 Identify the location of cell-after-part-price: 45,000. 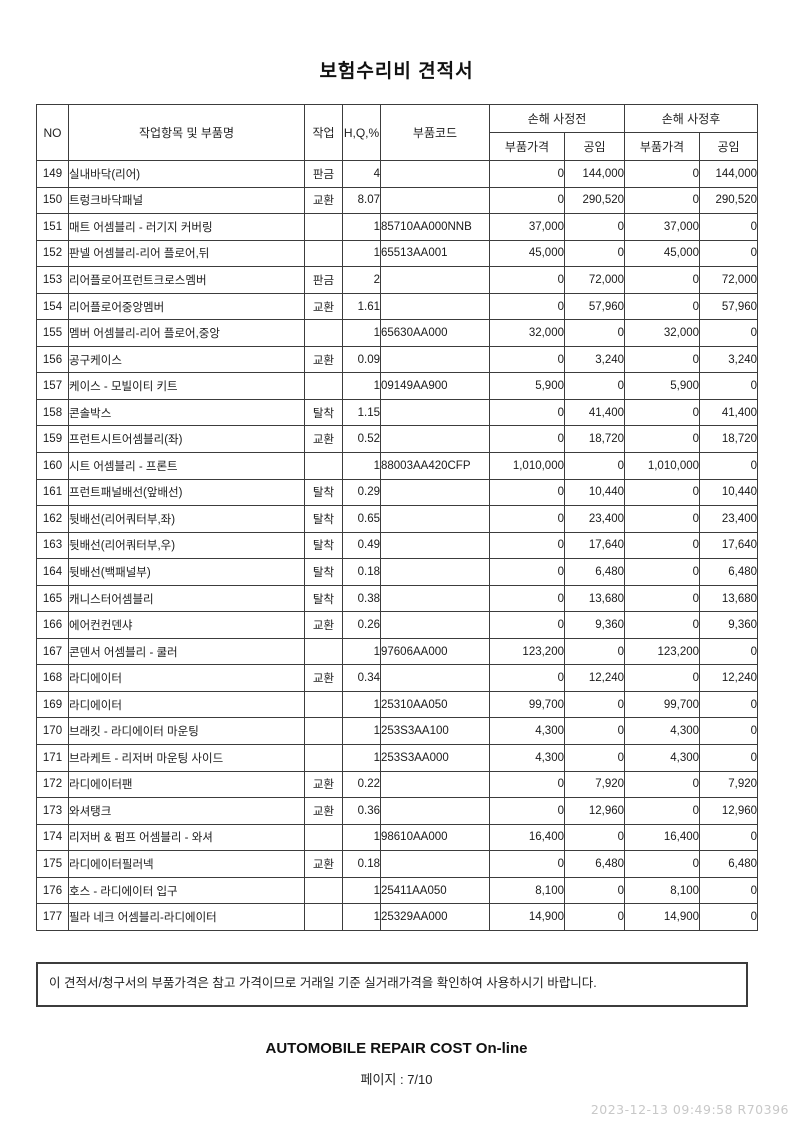
(662, 253).